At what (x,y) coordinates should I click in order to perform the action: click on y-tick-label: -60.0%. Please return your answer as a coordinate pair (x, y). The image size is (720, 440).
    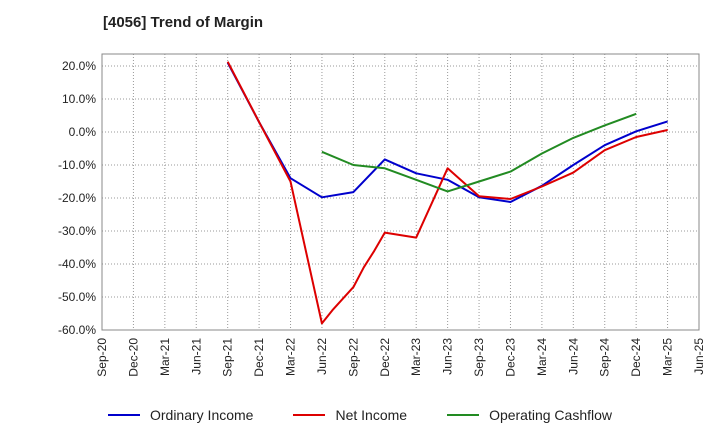
    Looking at the image, I should click on (77, 330).